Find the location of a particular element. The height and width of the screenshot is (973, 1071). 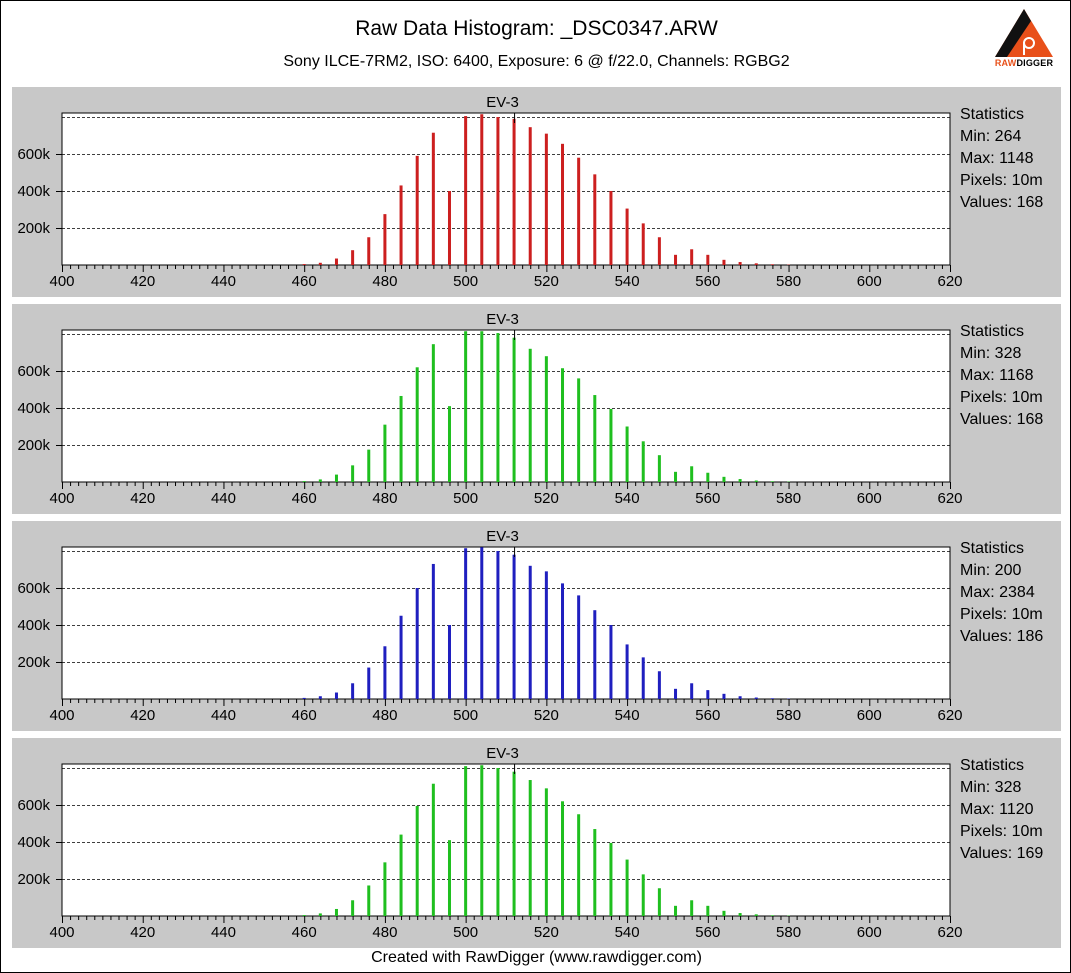

page-title: Raw Data Histogram: _DSC0347.ARW is located at coordinates (536, 28).